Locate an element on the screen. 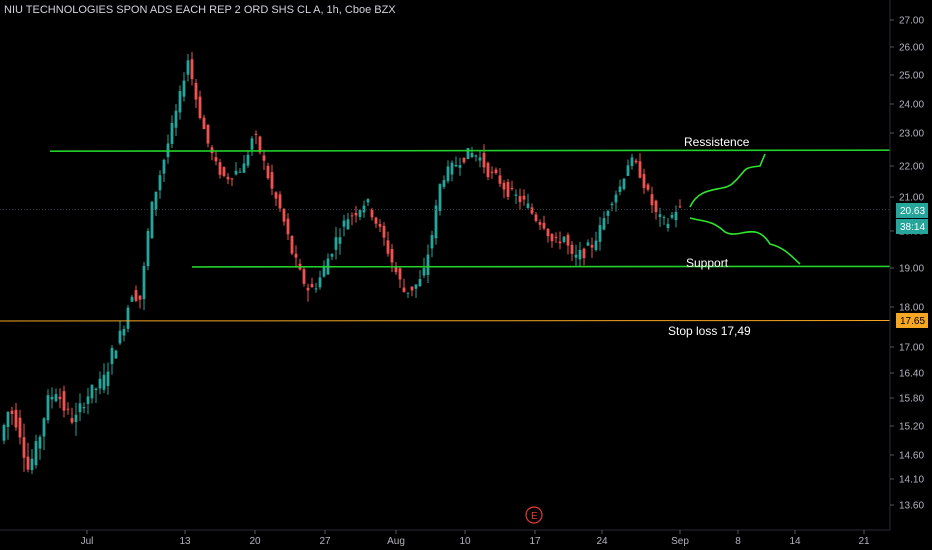 This screenshot has width=932, height=550. countdown-tag-bg is located at coordinates (912, 226).